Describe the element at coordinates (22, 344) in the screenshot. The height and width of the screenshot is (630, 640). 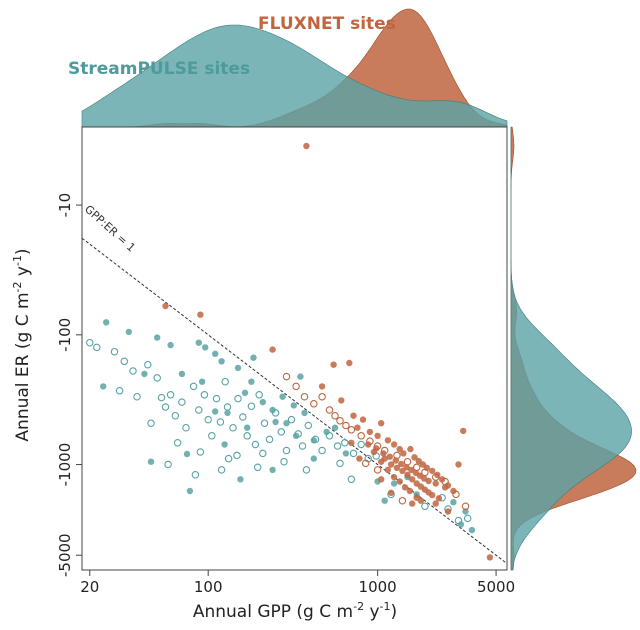
I see `y-axis-label: Annual ER (g C m-2 y-1)` at that location.